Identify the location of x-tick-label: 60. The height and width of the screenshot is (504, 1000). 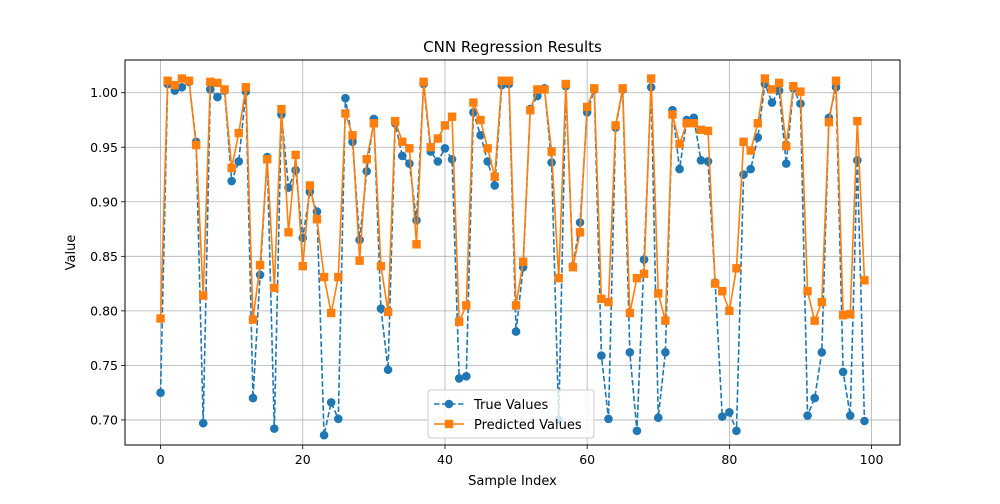
(587, 459).